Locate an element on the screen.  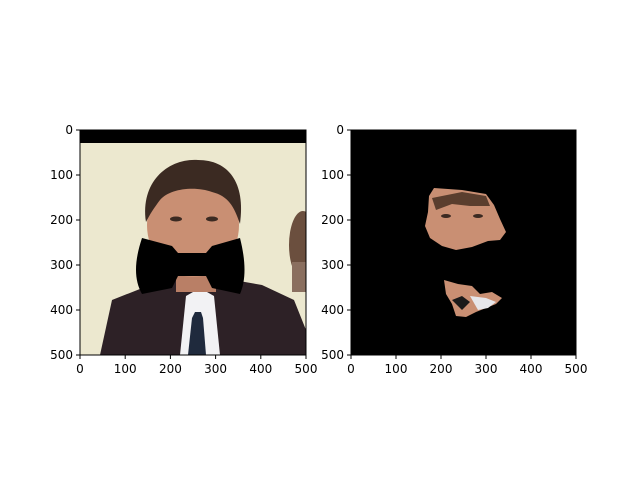
left-image-panel-xtick-label: 400 is located at coordinates (260, 369).